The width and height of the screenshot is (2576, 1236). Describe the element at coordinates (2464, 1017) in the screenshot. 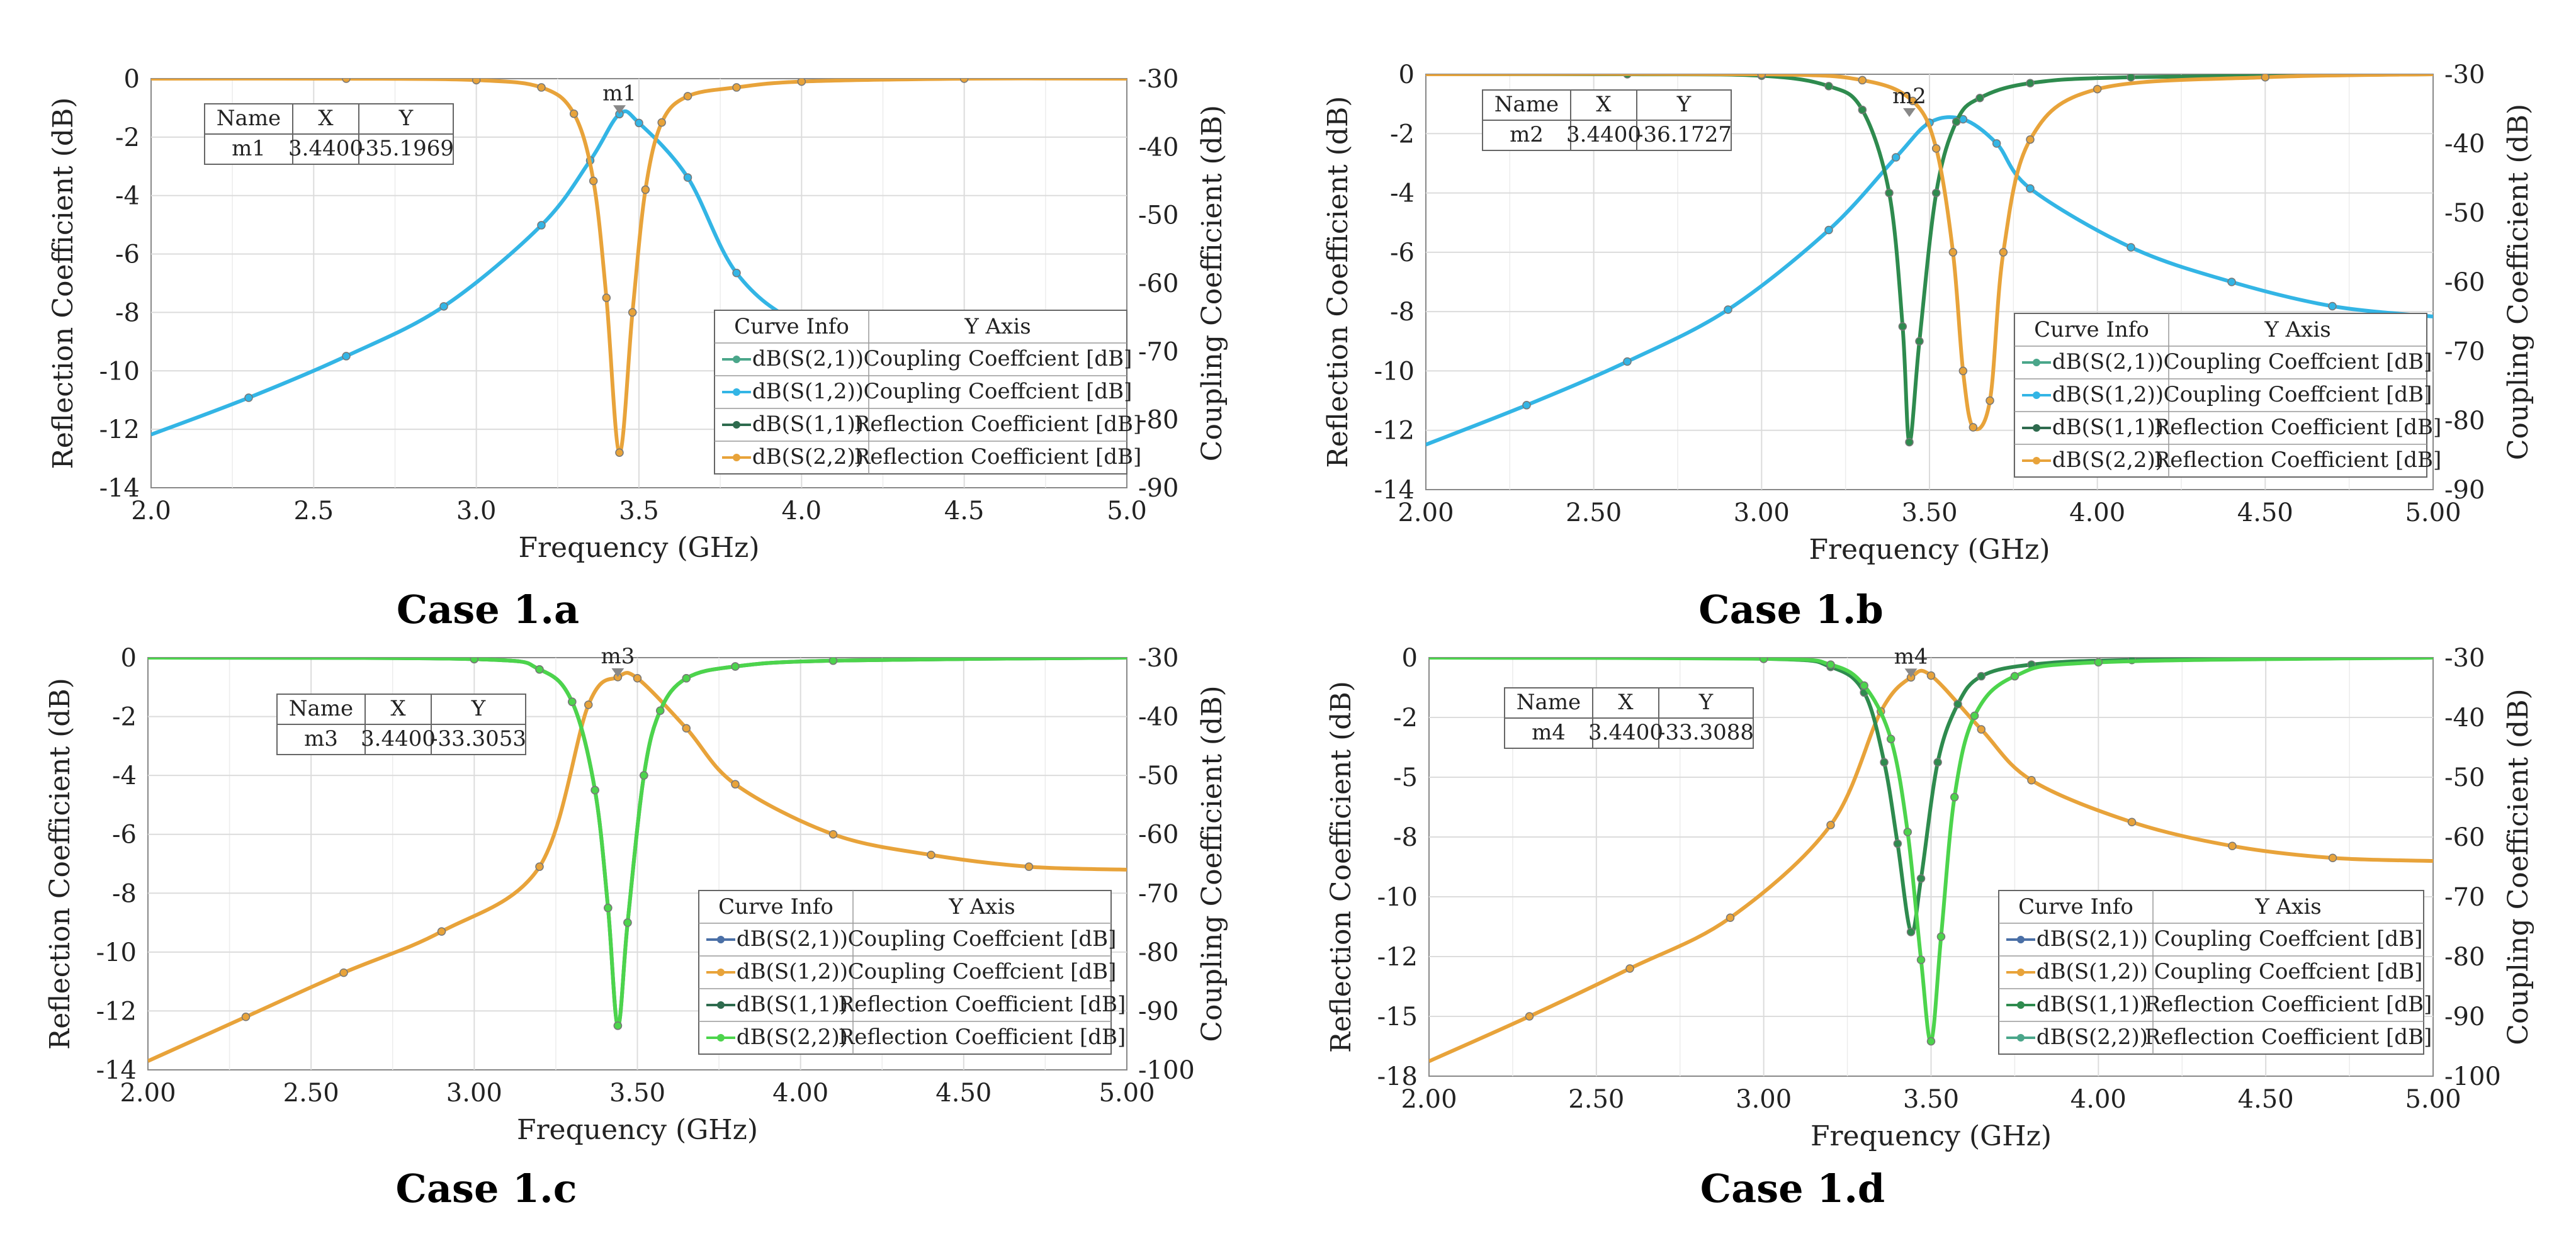

I see `y2-tick-label: -90` at that location.